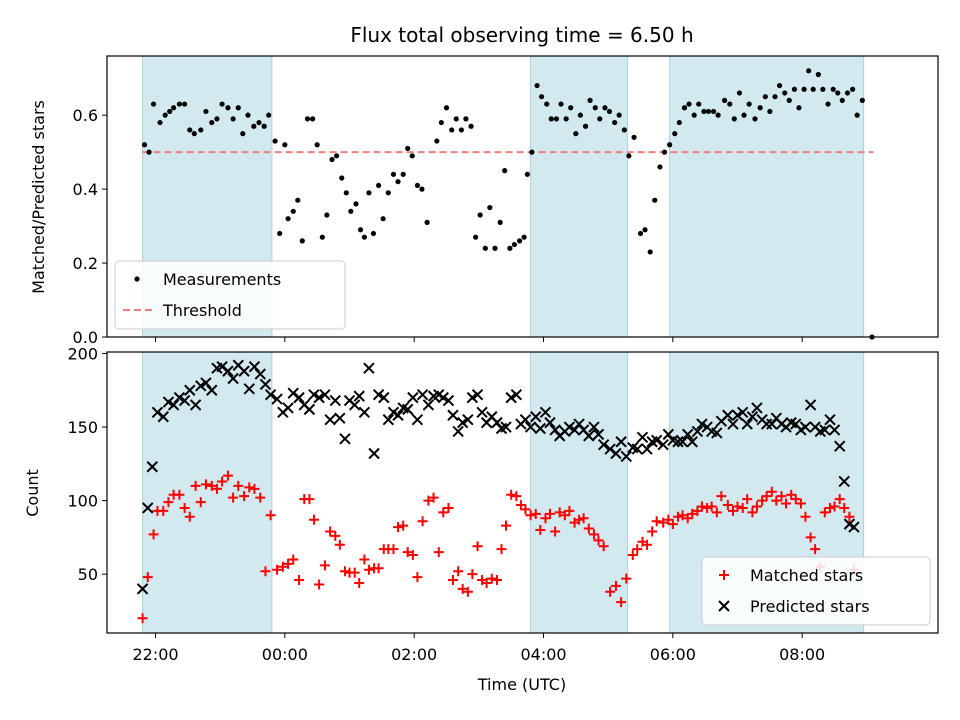  Describe the element at coordinates (85, 337) in the screenshot. I see `y-tick-label: 0.0` at that location.